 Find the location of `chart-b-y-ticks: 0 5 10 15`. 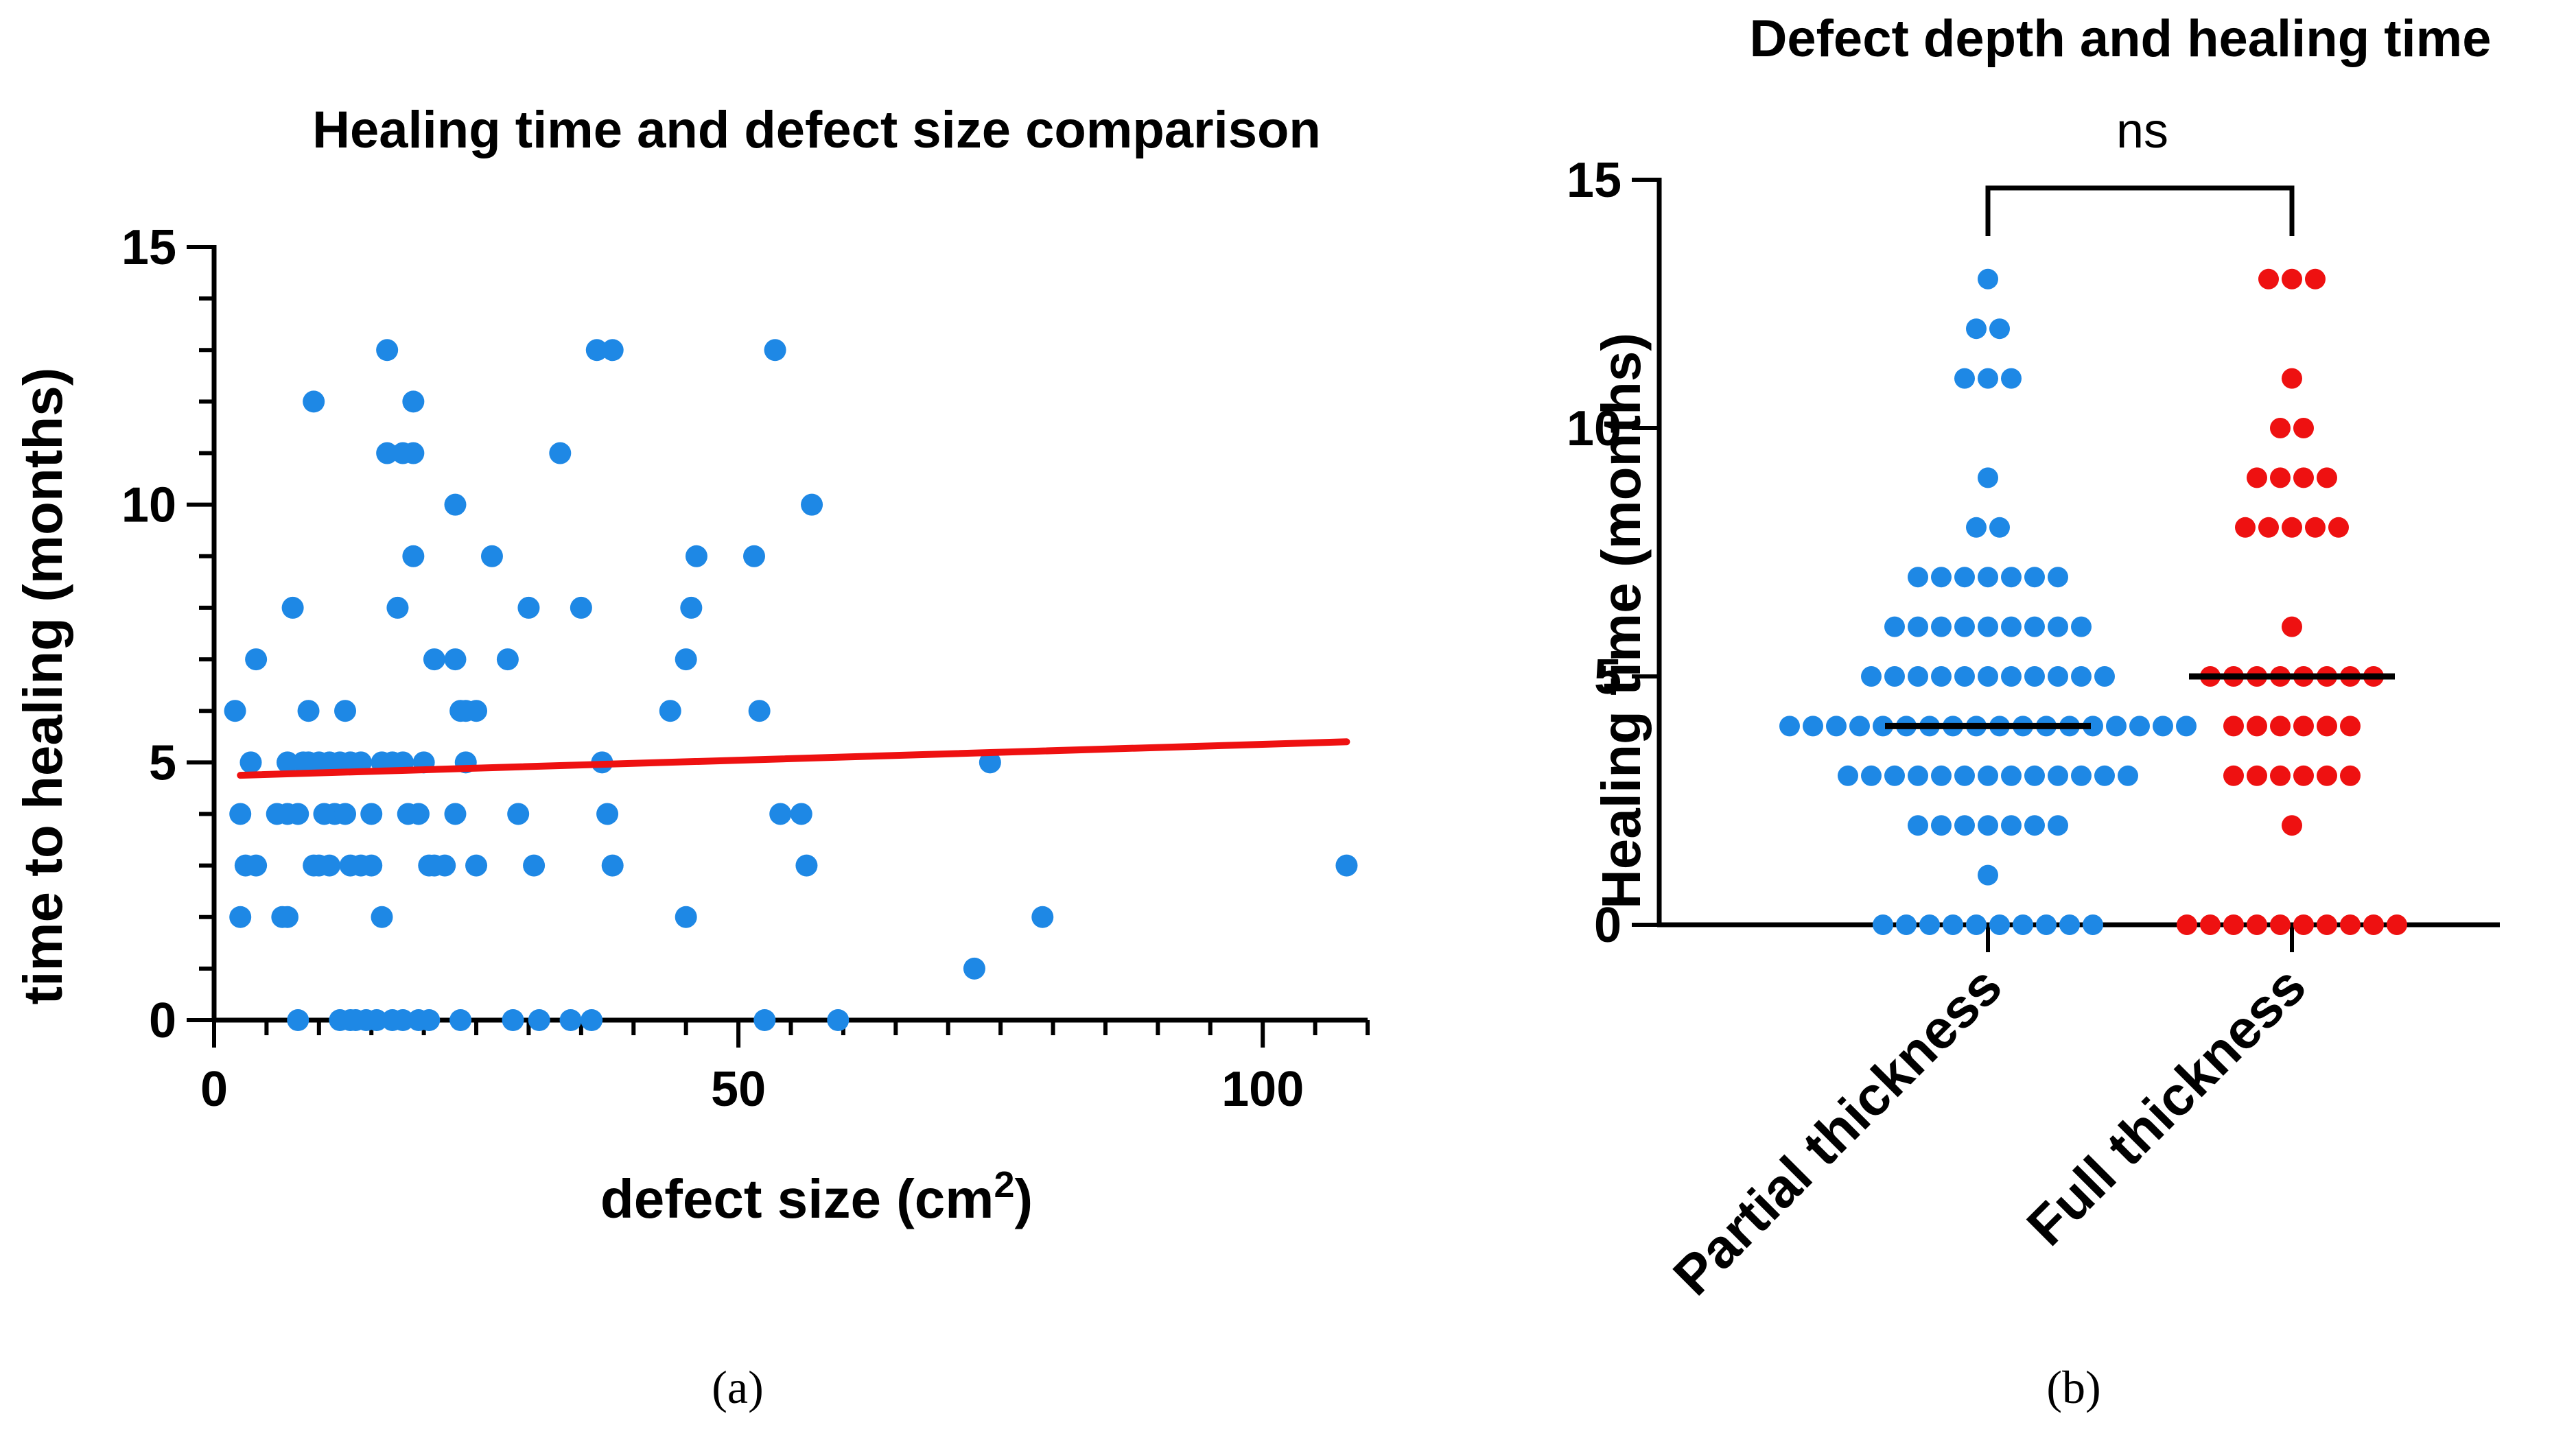

chart-b-y-ticks: 0 5 10 15 is located at coordinates (1613, 553).